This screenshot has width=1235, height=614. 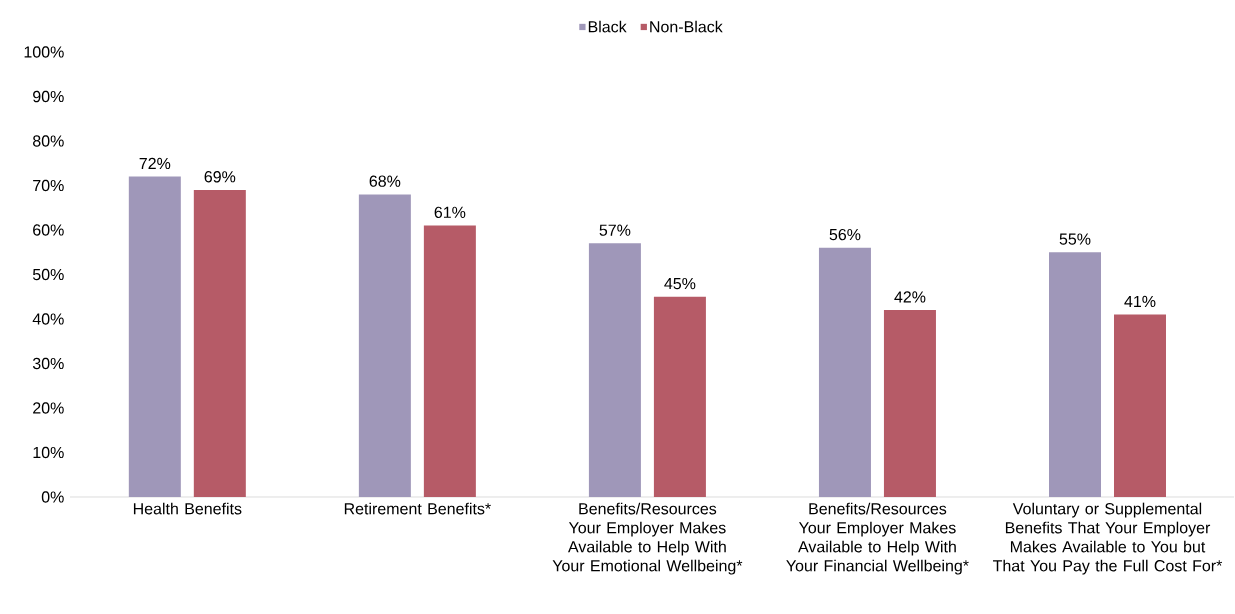 What do you see at coordinates (48, 452) in the screenshot?
I see `y-tick-label: 10%` at bounding box center [48, 452].